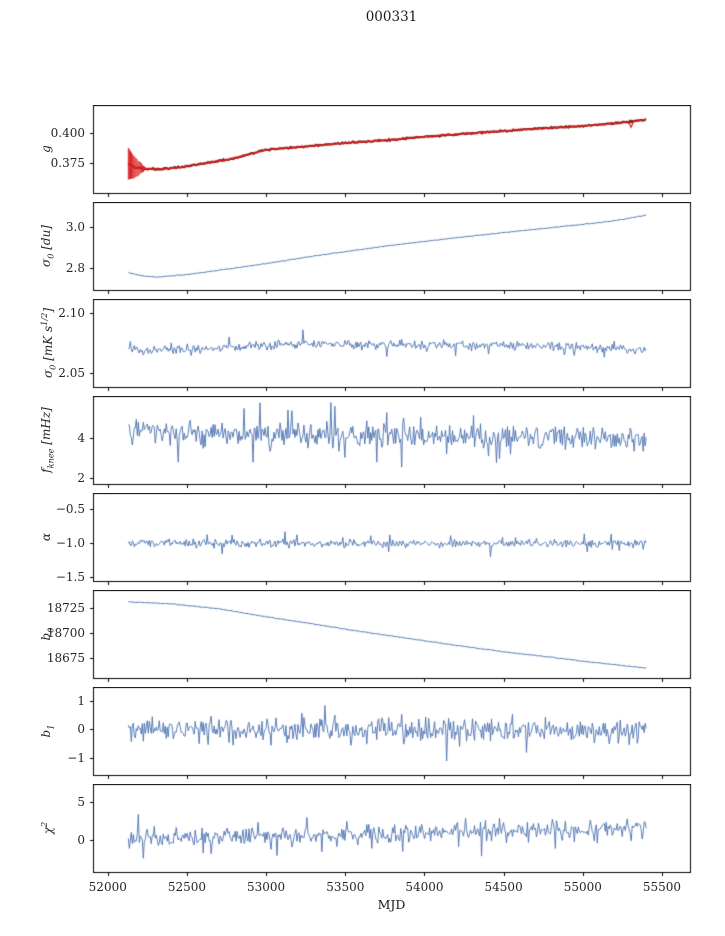 This screenshot has width=725, height=936. I want to click on x-tick-label: 53000, so click(266, 887).